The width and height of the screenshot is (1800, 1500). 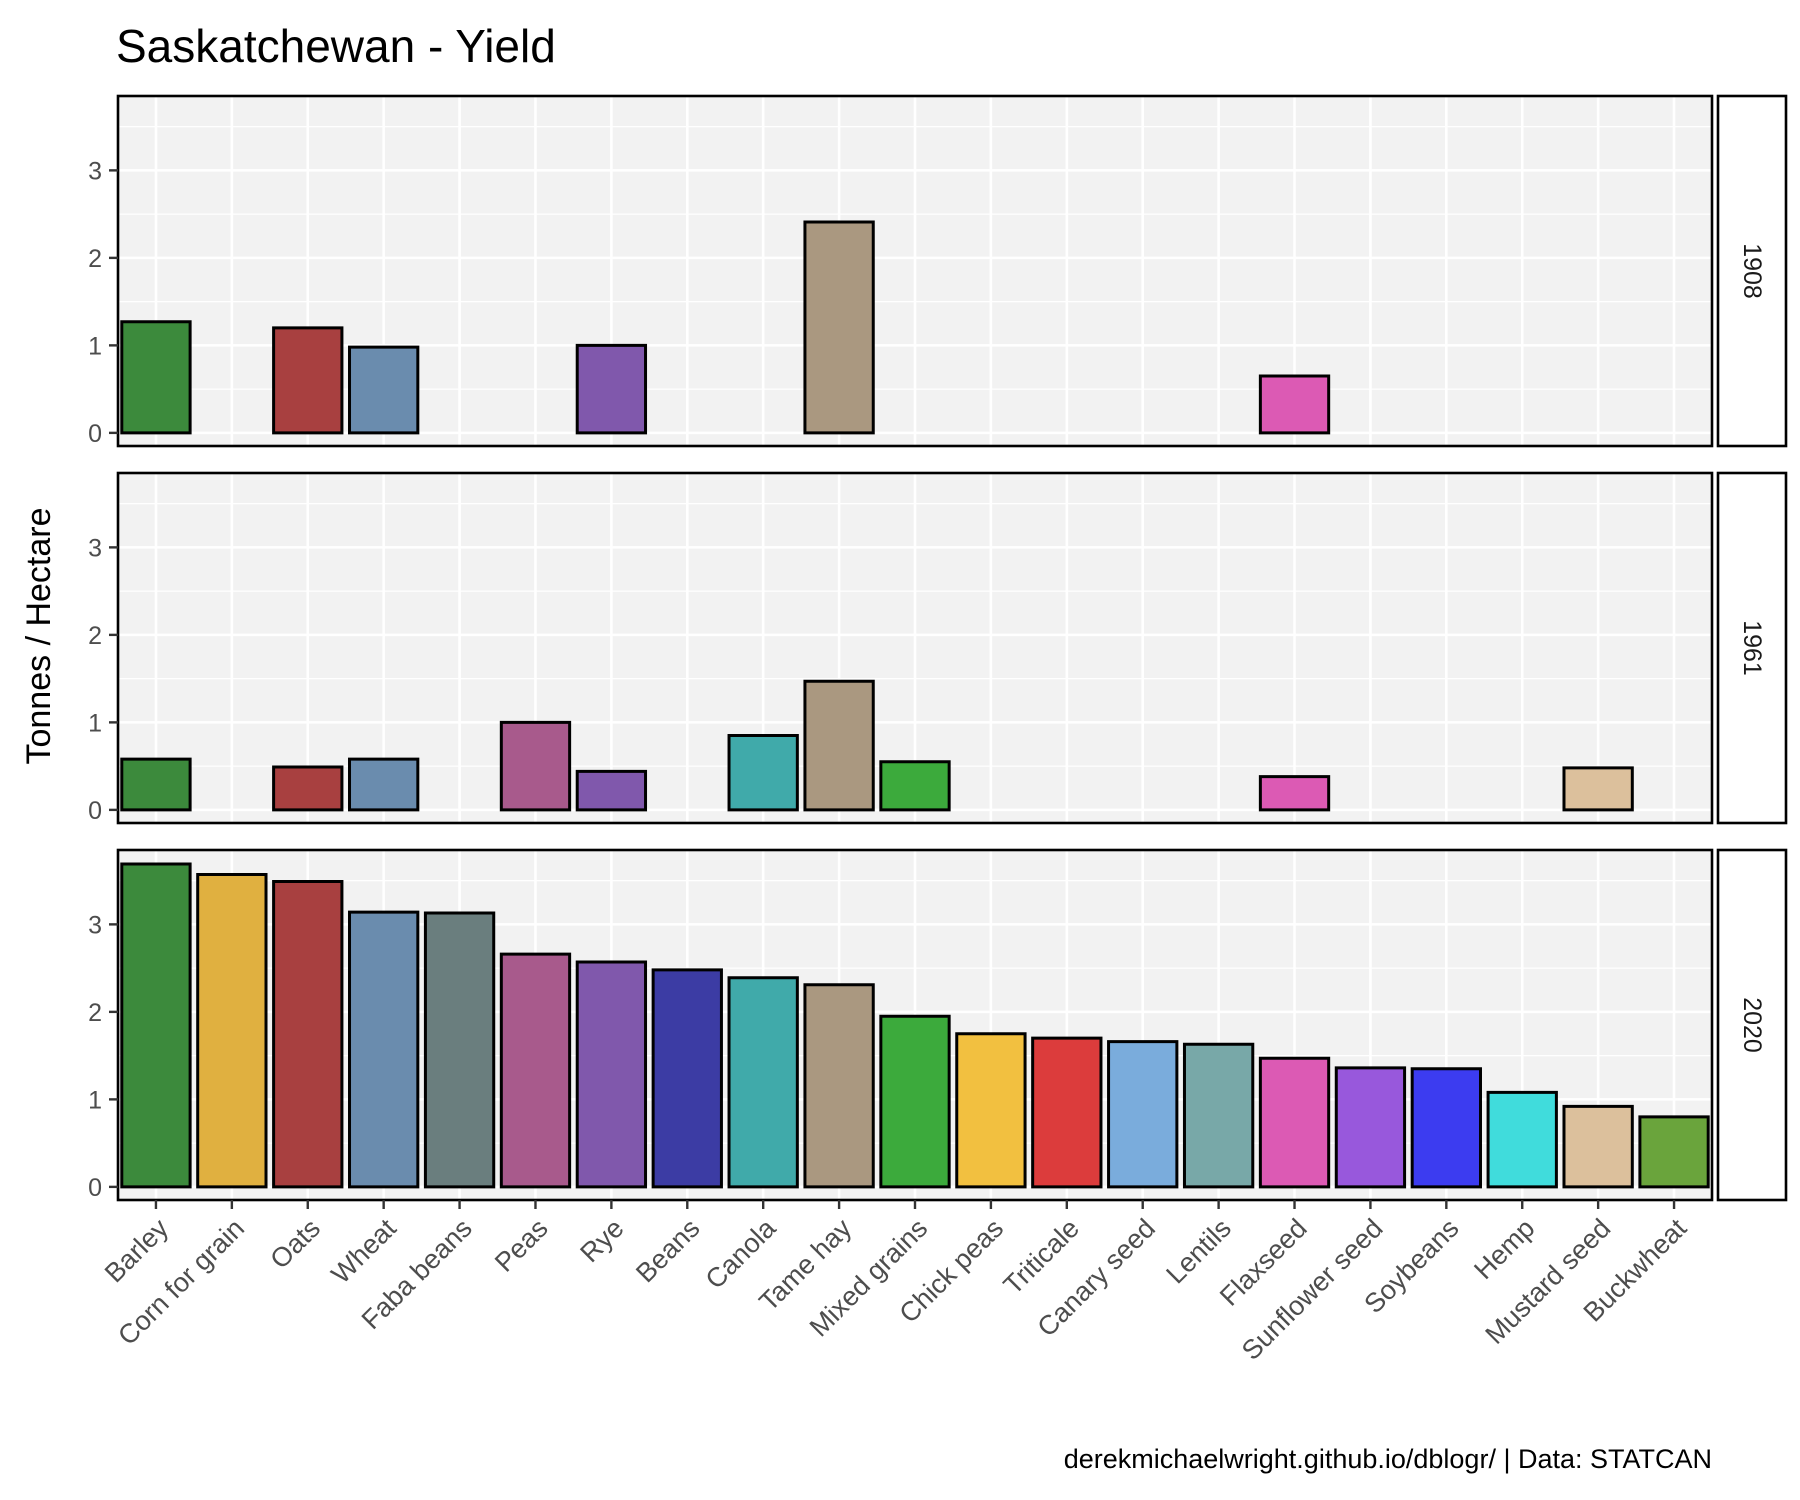 I want to click on bar-rye-1961, so click(x=611, y=790).